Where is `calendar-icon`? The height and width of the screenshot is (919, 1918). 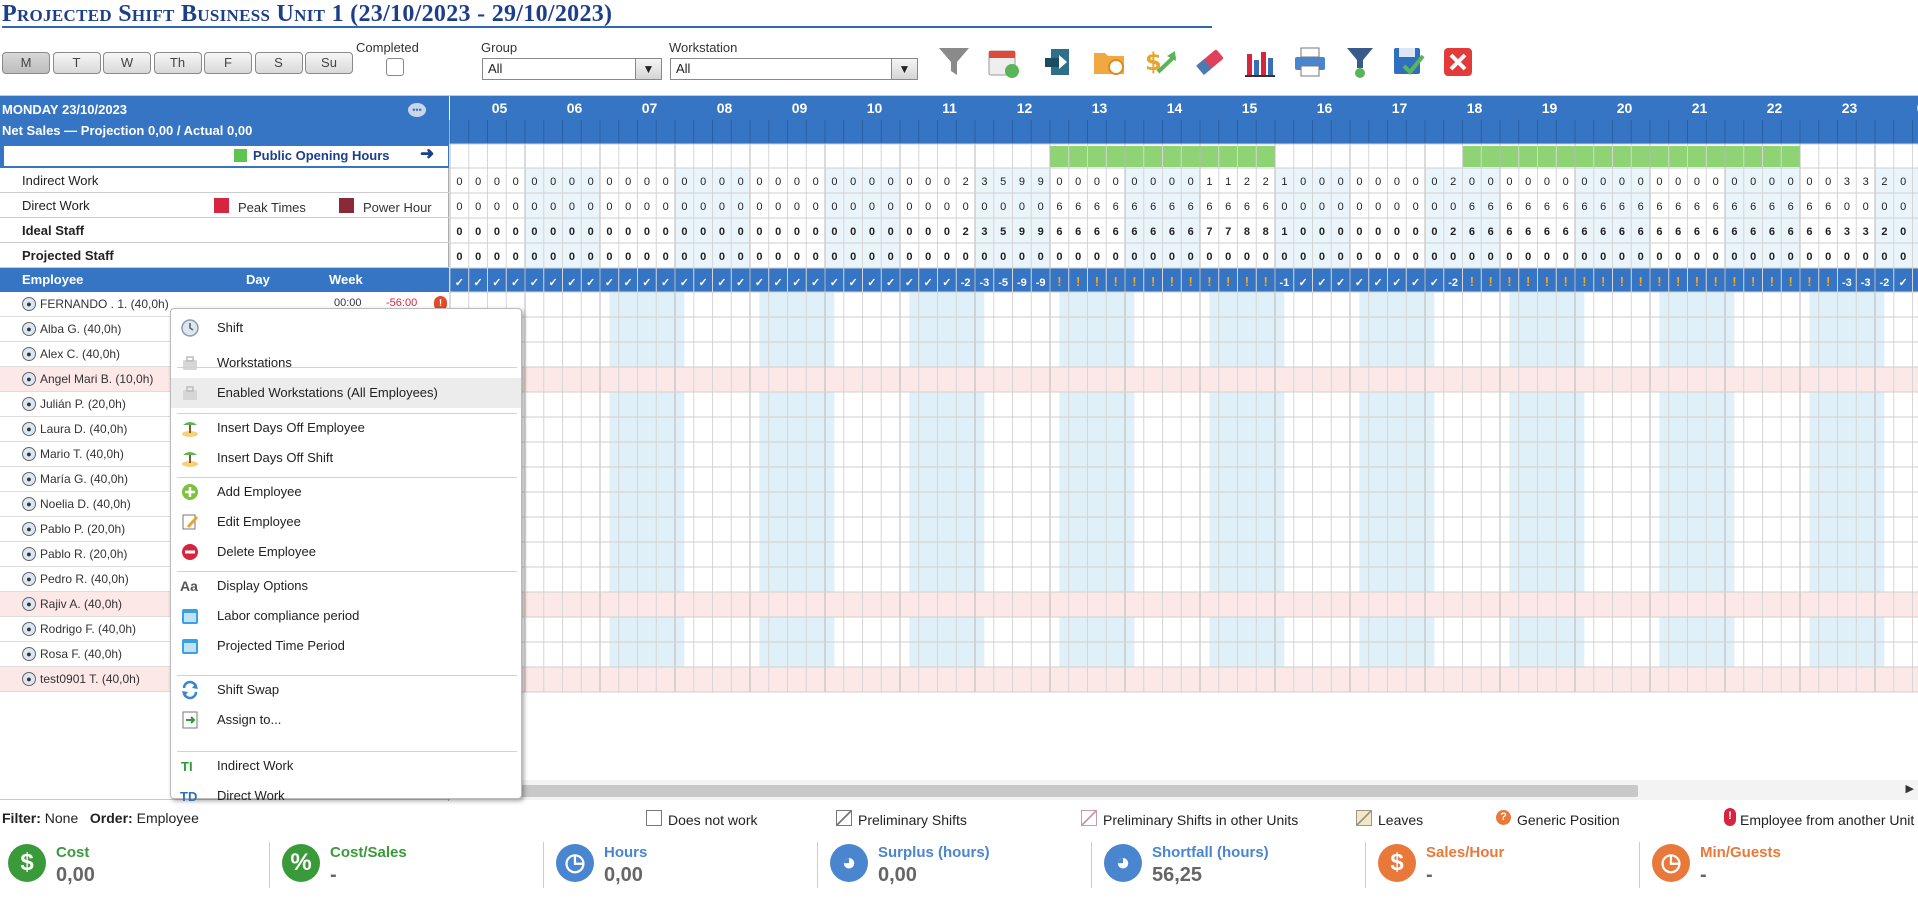
calendar-icon is located at coordinates (1003, 62).